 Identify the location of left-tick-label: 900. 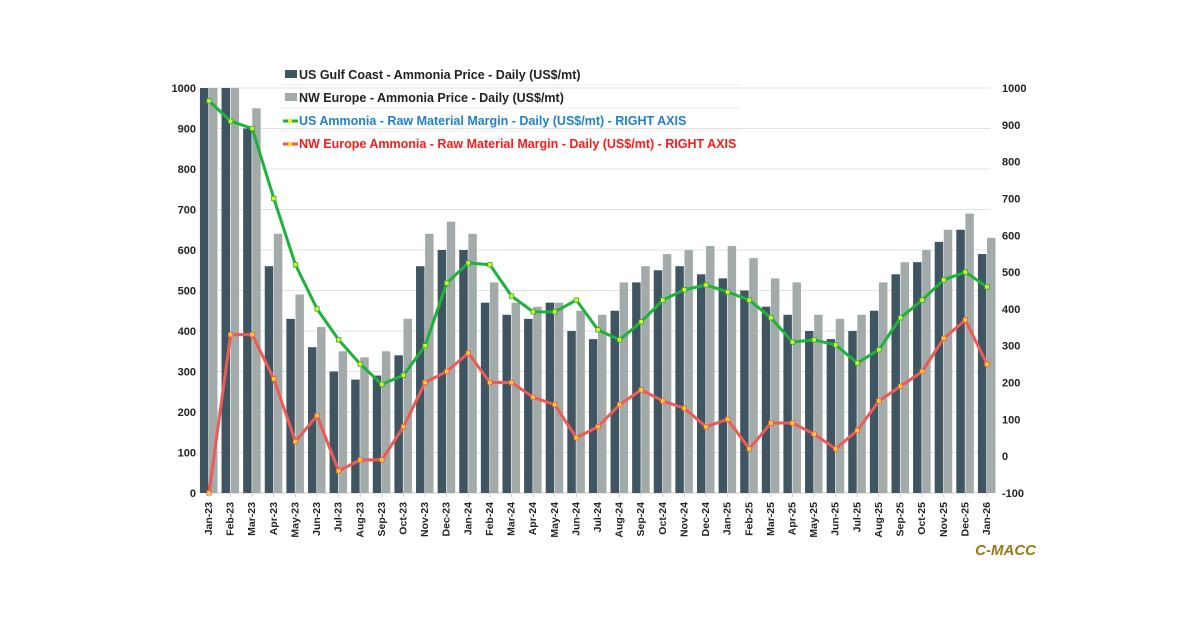
(187, 130).